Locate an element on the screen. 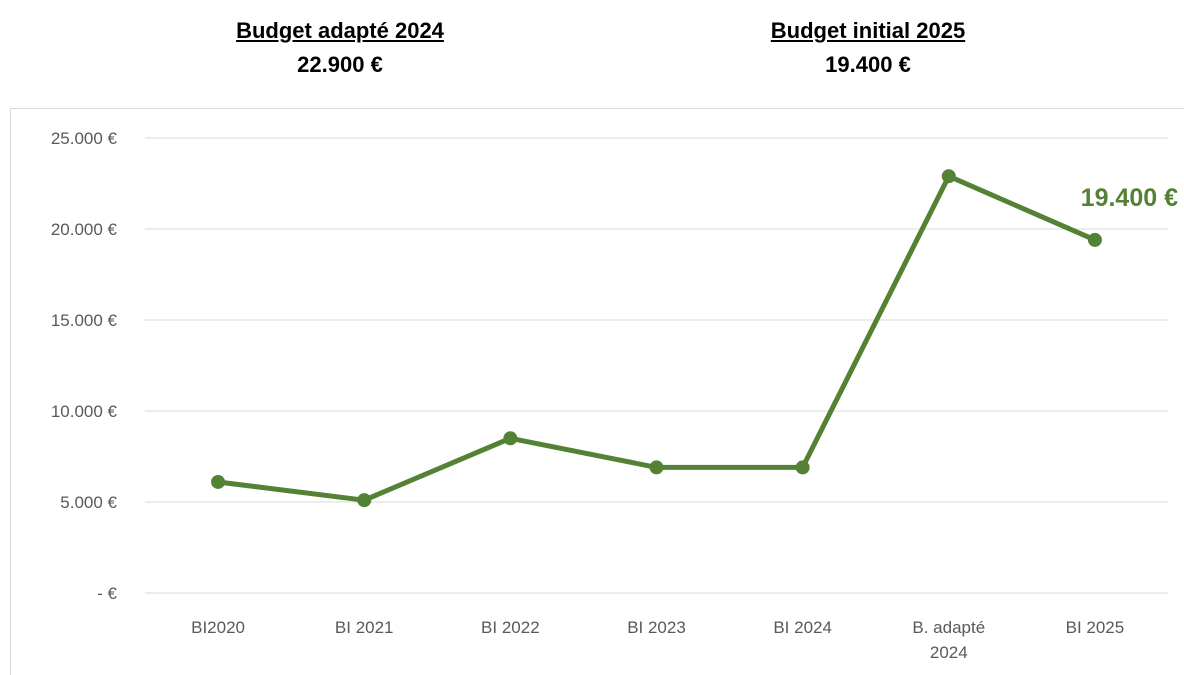 The width and height of the screenshot is (1184, 675). x-tick-label: BI 2024 is located at coordinates (802, 627).